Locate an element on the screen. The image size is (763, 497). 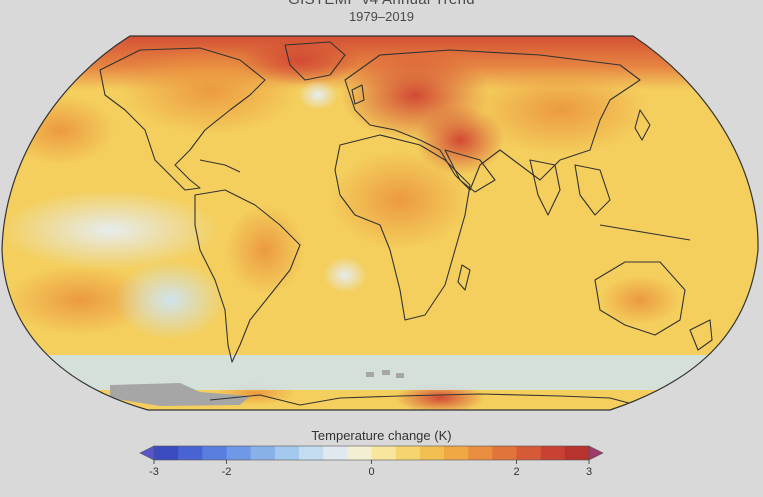
north-america-outline is located at coordinates (182, 119).